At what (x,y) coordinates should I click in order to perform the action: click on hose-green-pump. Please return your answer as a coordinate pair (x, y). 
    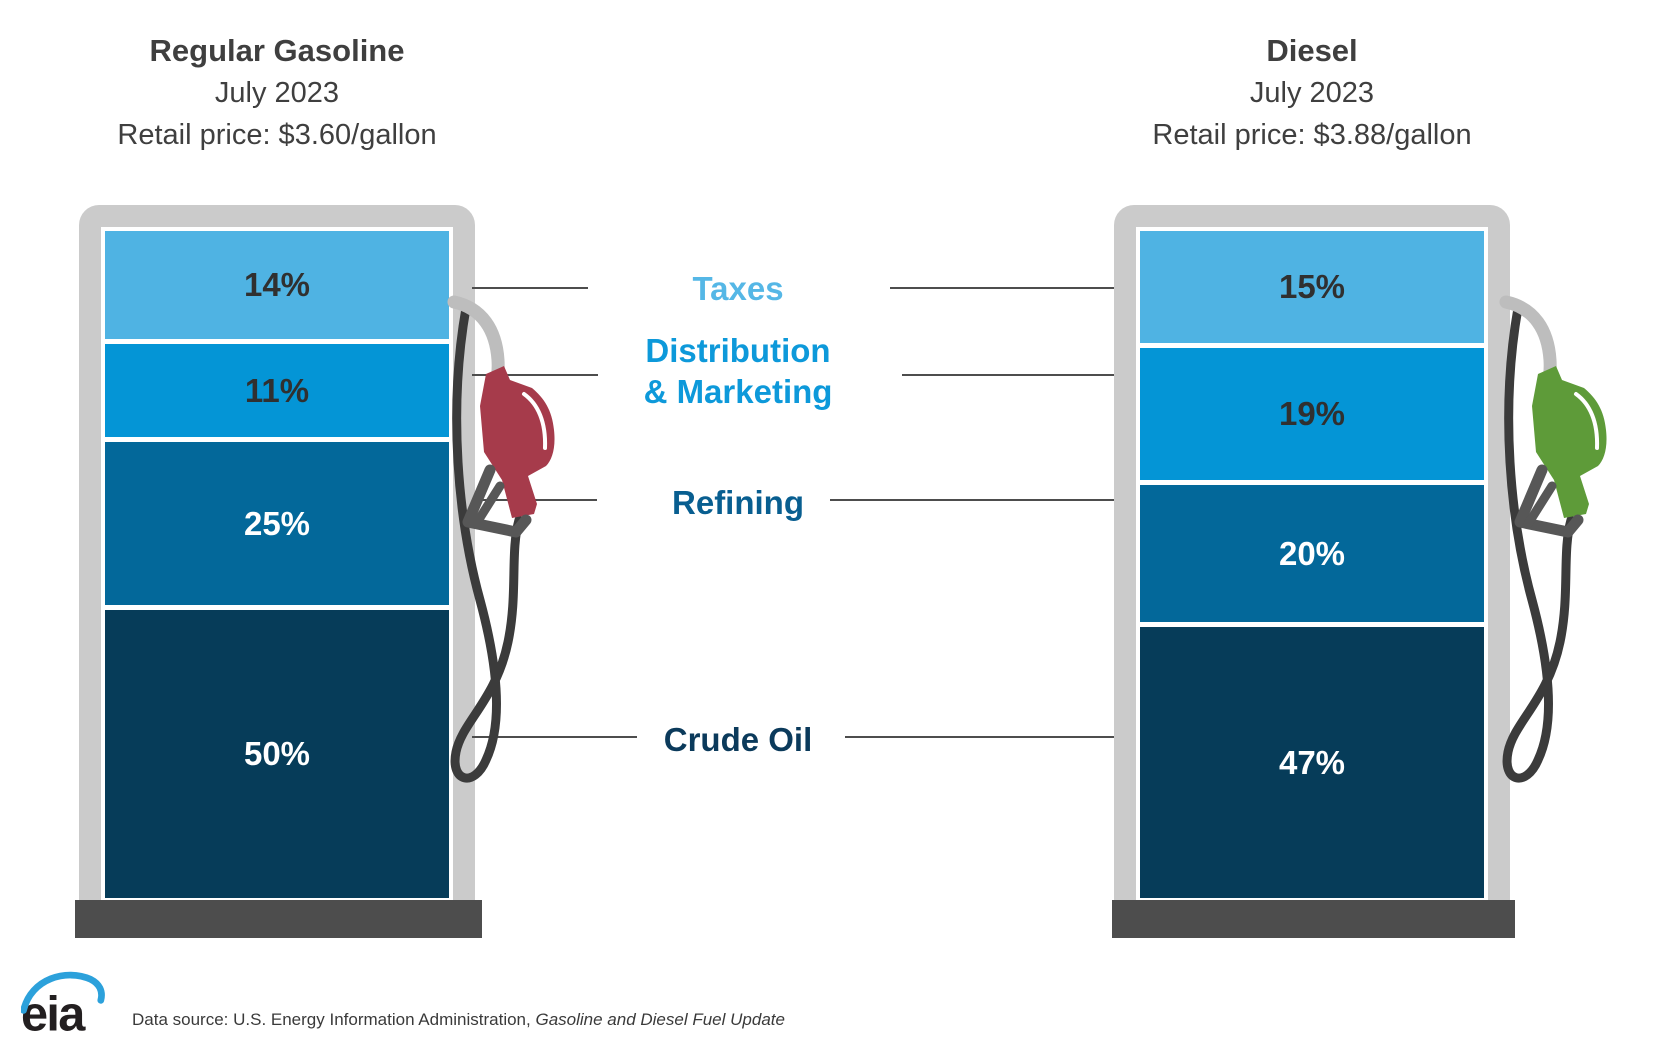
    Looking at the image, I should click on (1539, 543).